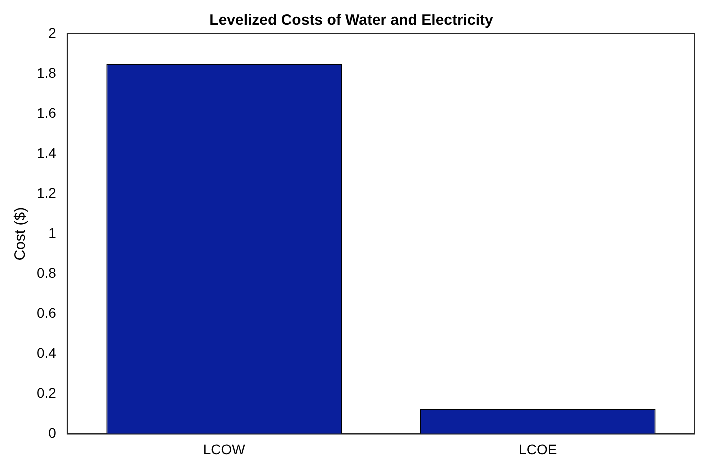 Image resolution: width=705 pixels, height=470 pixels. Describe the element at coordinates (352, 21) in the screenshot. I see `chart-title: Levelized Costs of Water and Electricity` at that location.